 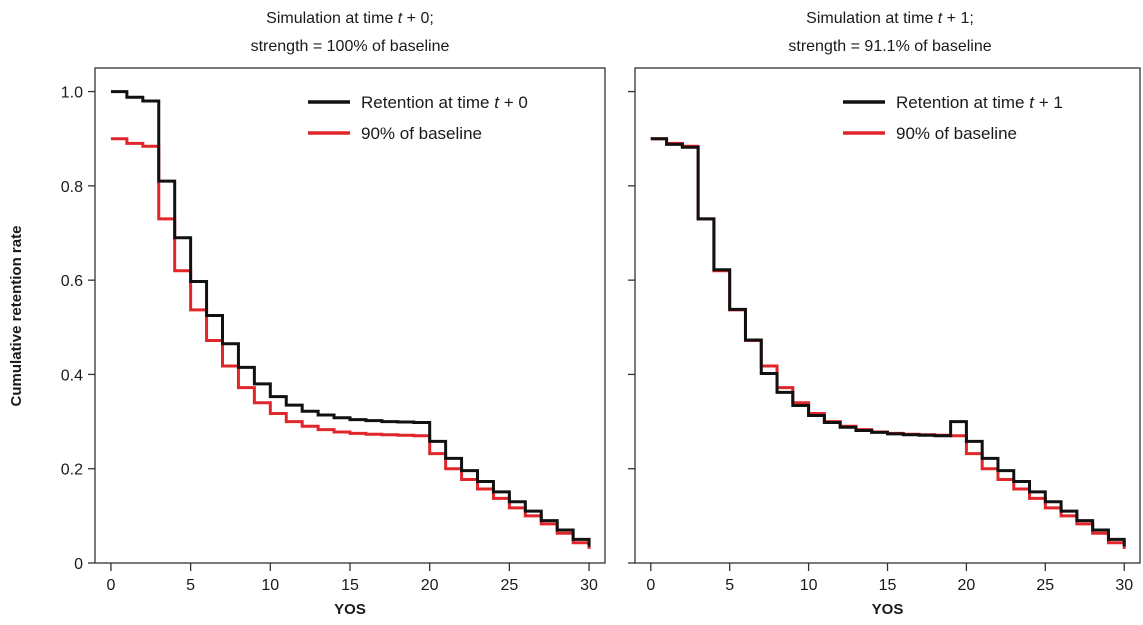 I want to click on chart-title-line-1: Simulation at time t + 1;, so click(x=890, y=18).